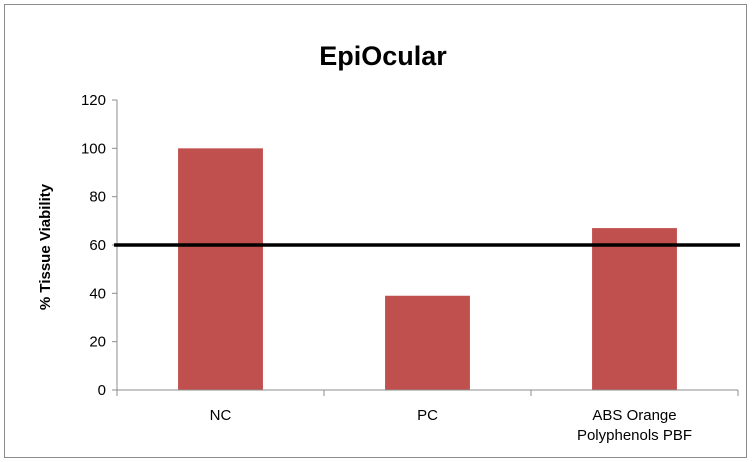 This screenshot has height=462, width=752. I want to click on x-axis-categories: NC PC ABS Orange Polyphenols PBF, so click(451, 425).